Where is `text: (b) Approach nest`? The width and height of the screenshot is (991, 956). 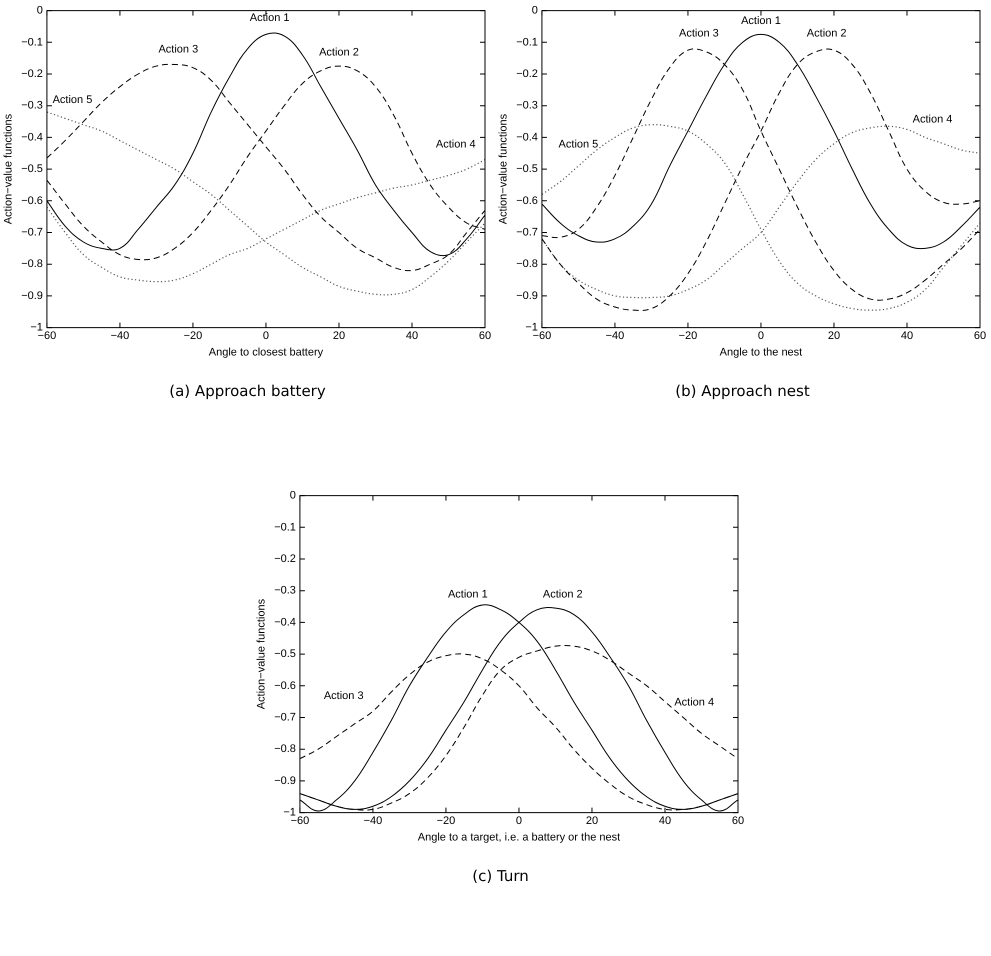 text: (b) Approach nest is located at coordinates (742, 391).